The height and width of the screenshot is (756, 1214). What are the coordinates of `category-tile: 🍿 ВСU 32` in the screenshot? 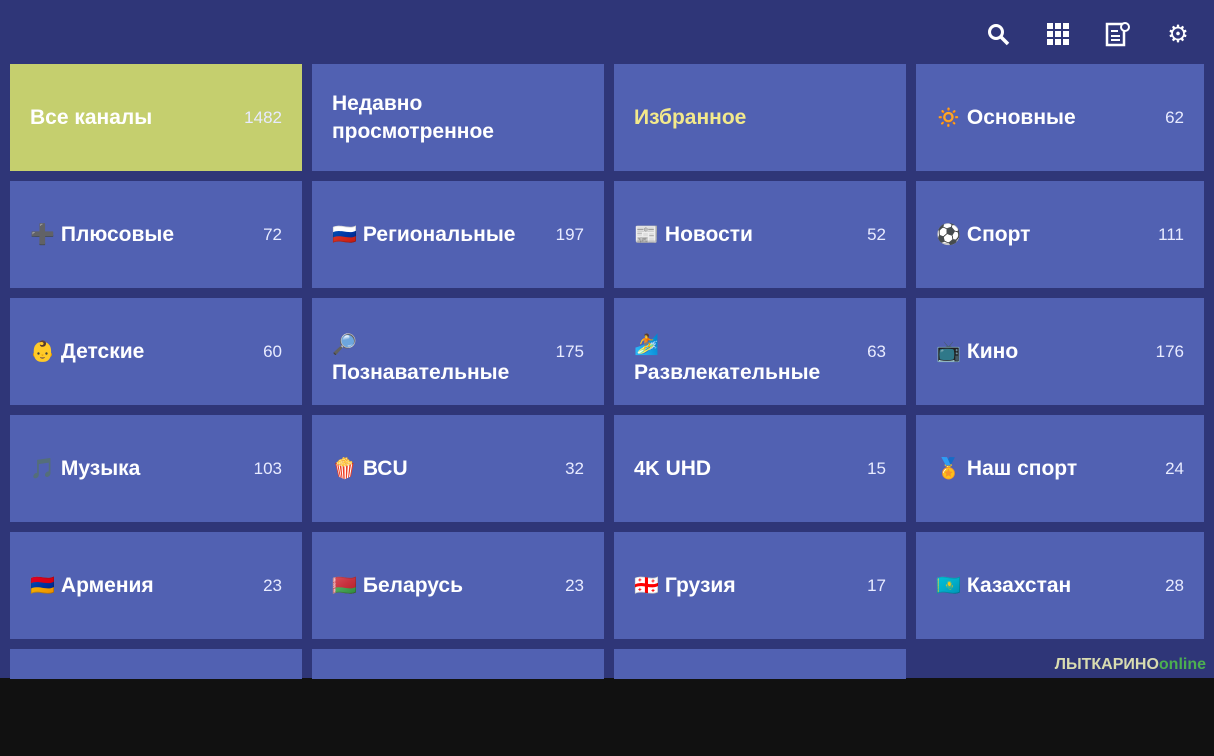 It's located at (458, 468).